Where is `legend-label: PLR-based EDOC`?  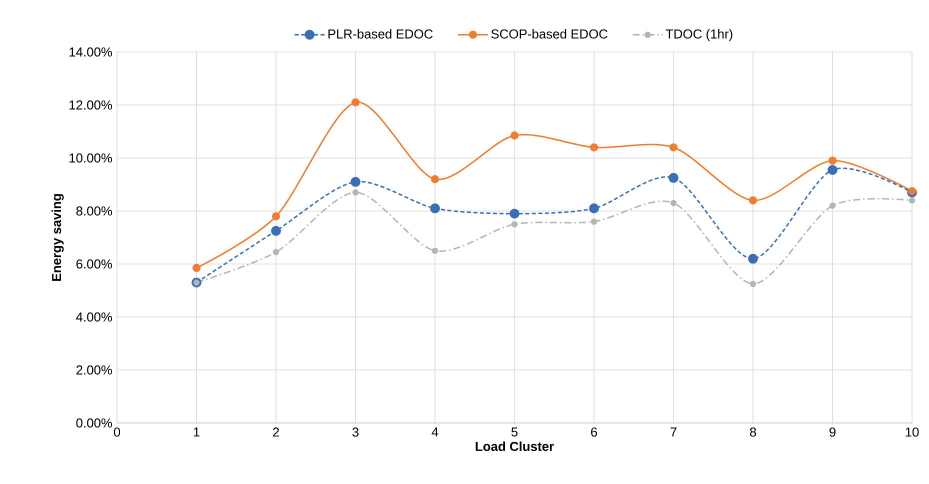
legend-label: PLR-based EDOC is located at coordinates (380, 34).